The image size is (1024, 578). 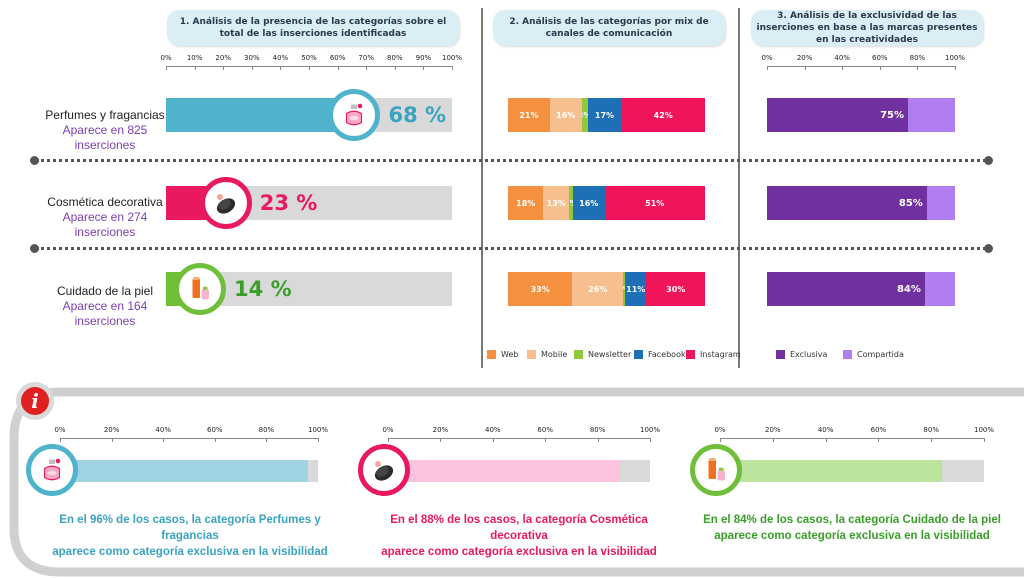 What do you see at coordinates (636, 289) in the screenshot?
I see `mix-segment-facebook: 11%` at bounding box center [636, 289].